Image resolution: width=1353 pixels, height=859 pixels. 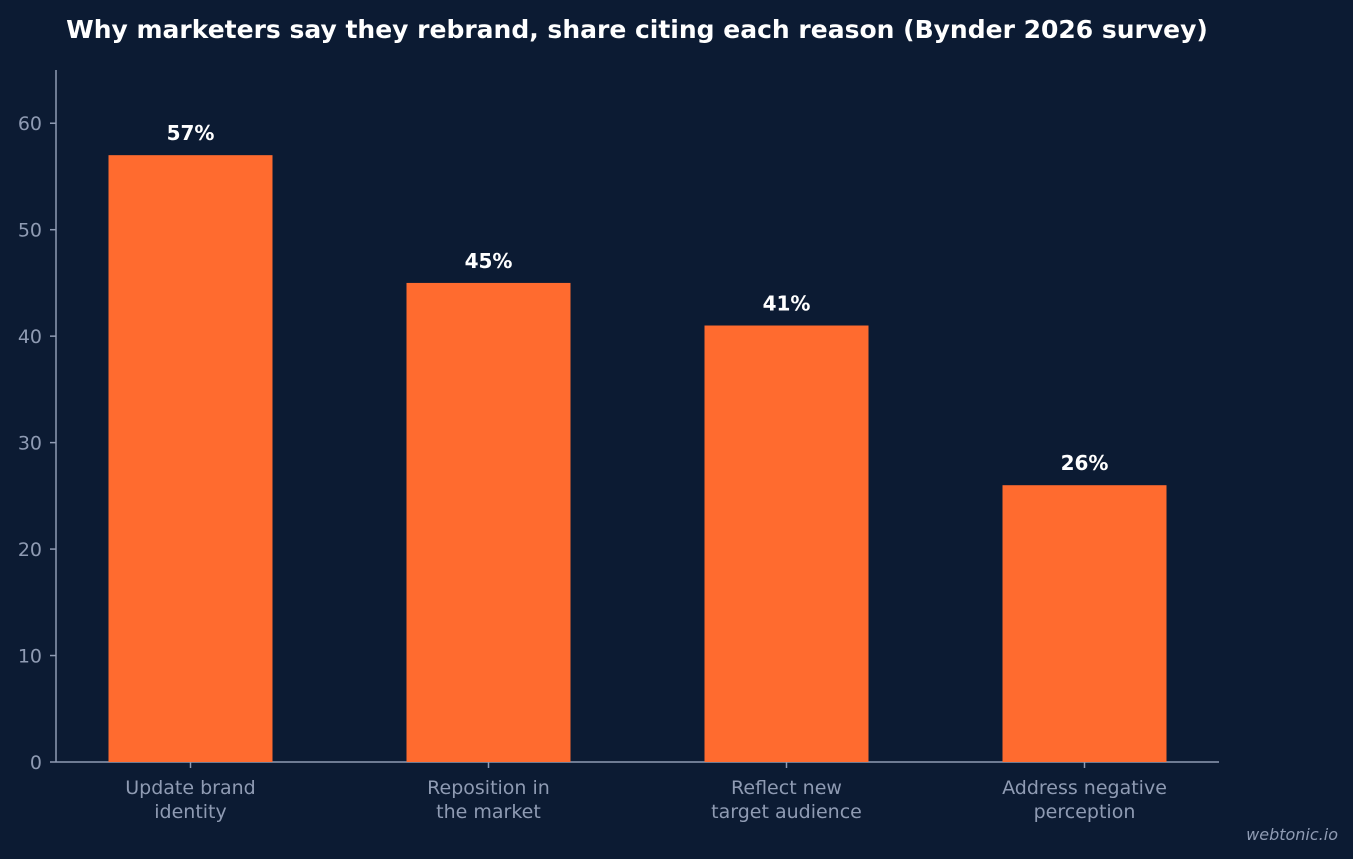 What do you see at coordinates (786, 788) in the screenshot?
I see `category-label-2-line-0: Reflect new` at bounding box center [786, 788].